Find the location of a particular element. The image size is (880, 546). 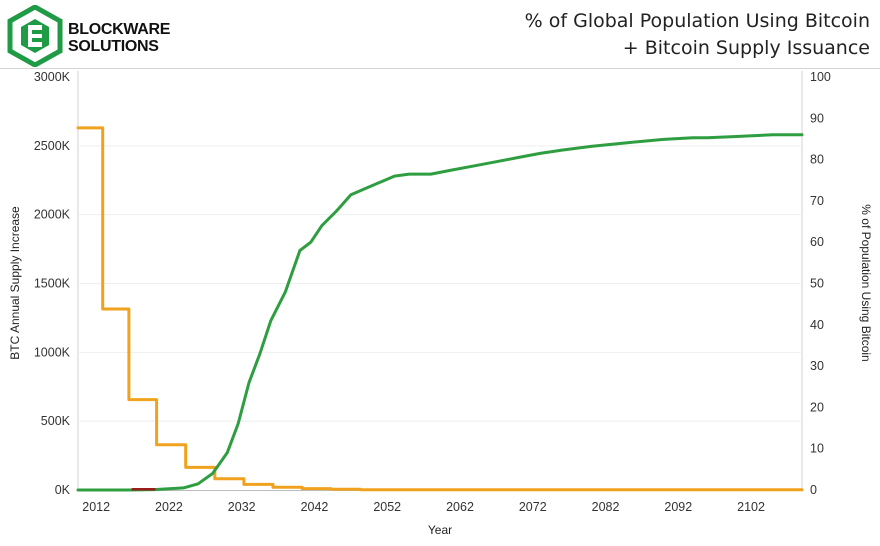

y-right-tick-label: 20 is located at coordinates (817, 407).